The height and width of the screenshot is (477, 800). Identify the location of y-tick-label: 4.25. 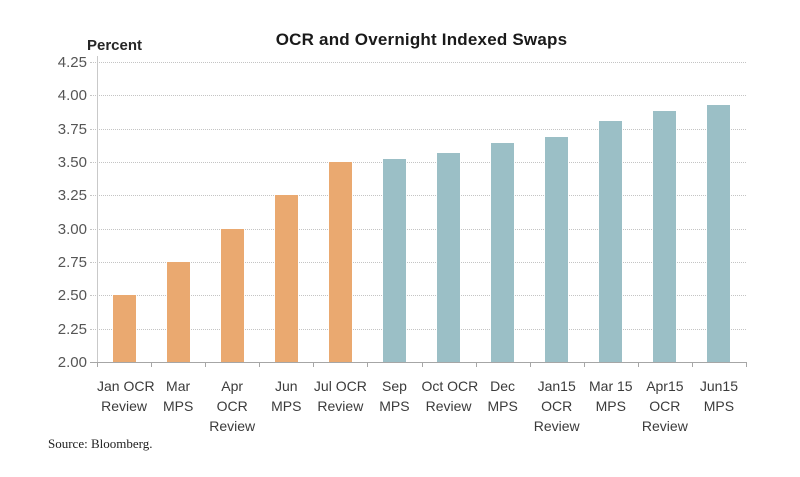
(72, 62).